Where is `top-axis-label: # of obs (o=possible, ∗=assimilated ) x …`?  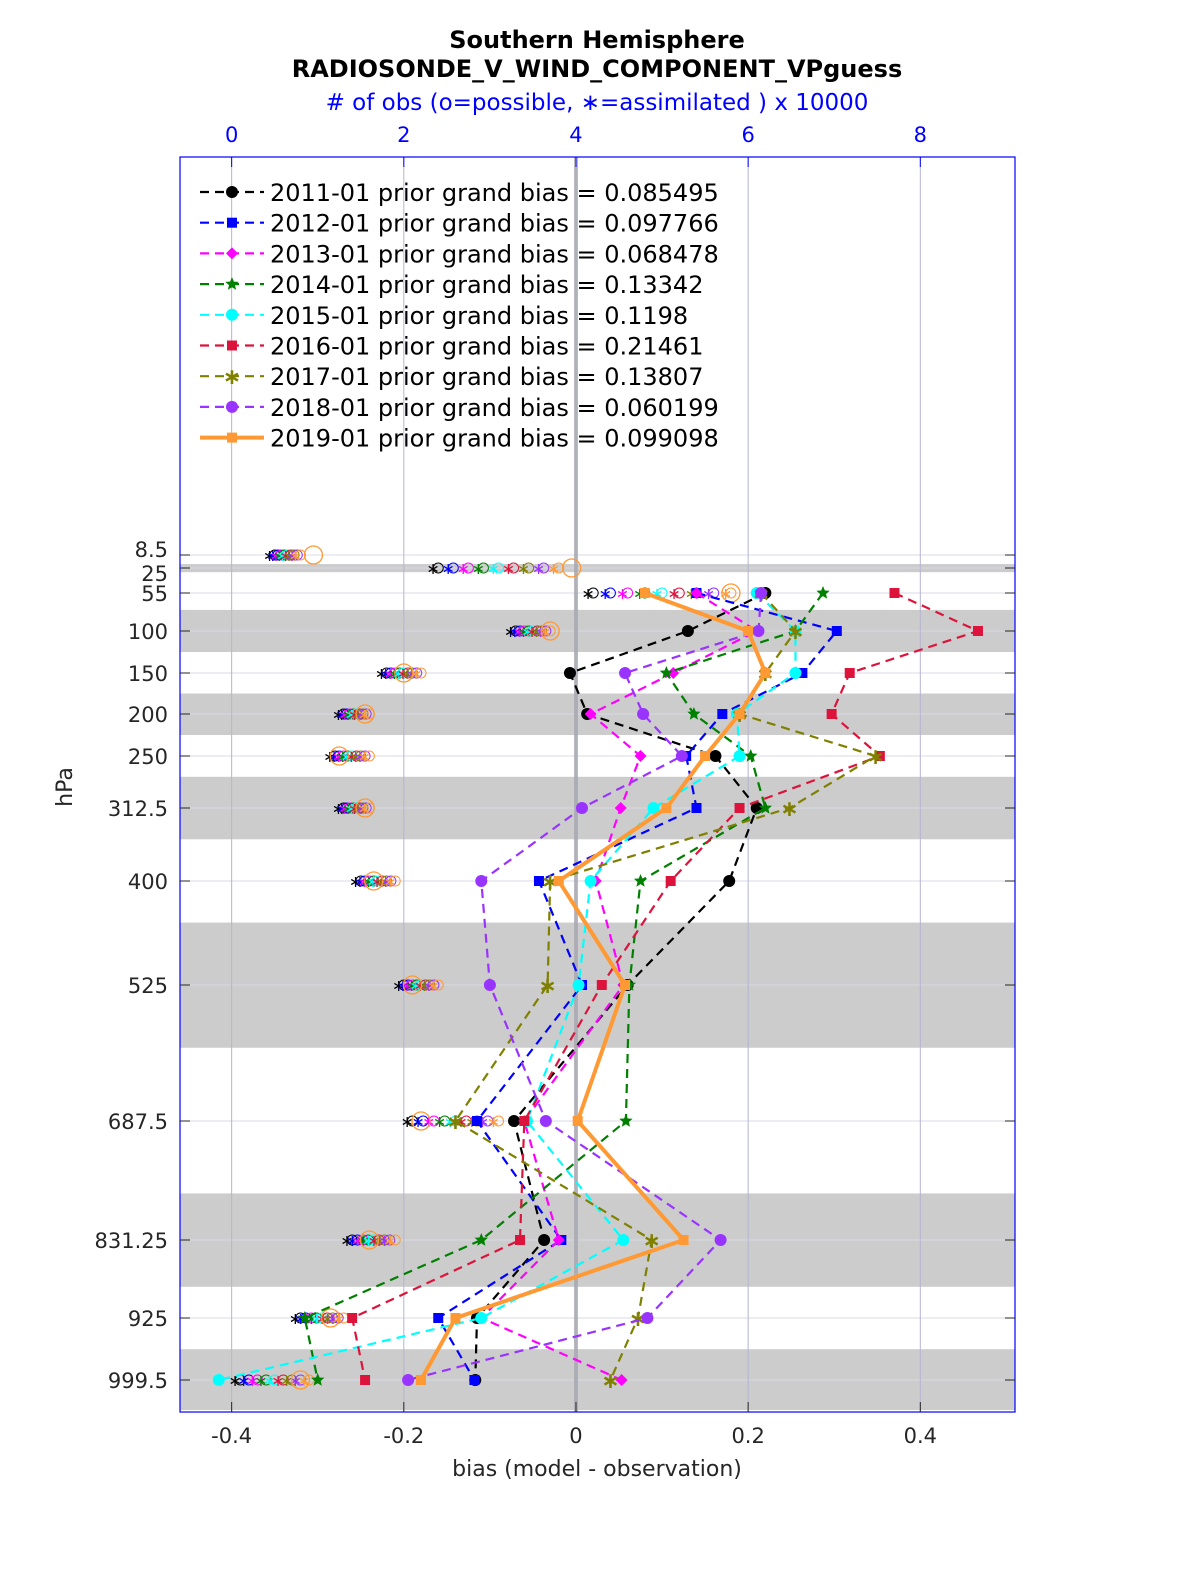 top-axis-label: # of obs (o=possible, ∗=assimilated ) x … is located at coordinates (597, 103).